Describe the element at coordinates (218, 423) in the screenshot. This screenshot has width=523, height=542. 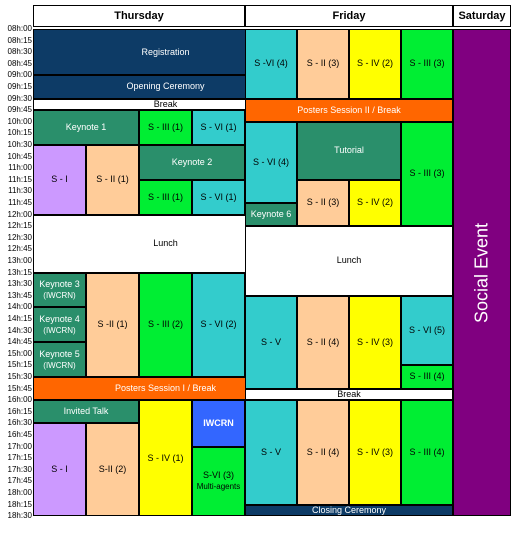
I see `session-block: IWCRN` at that location.